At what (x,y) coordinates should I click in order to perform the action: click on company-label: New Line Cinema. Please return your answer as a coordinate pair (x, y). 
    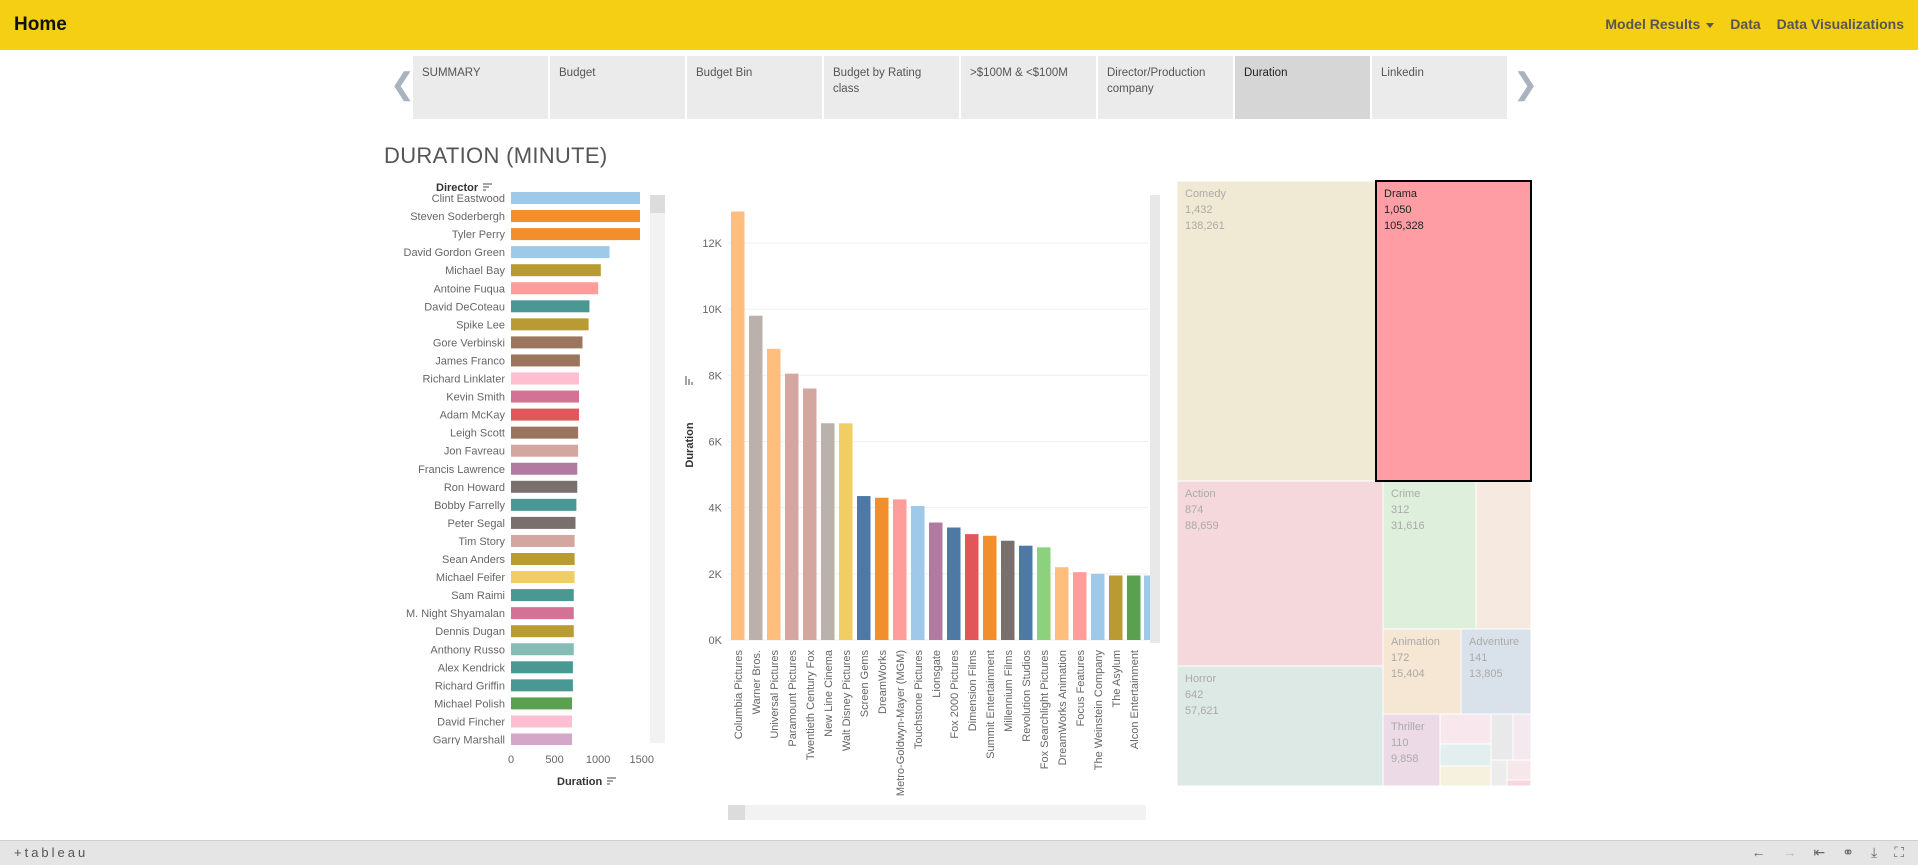
    Looking at the image, I should click on (829, 693).